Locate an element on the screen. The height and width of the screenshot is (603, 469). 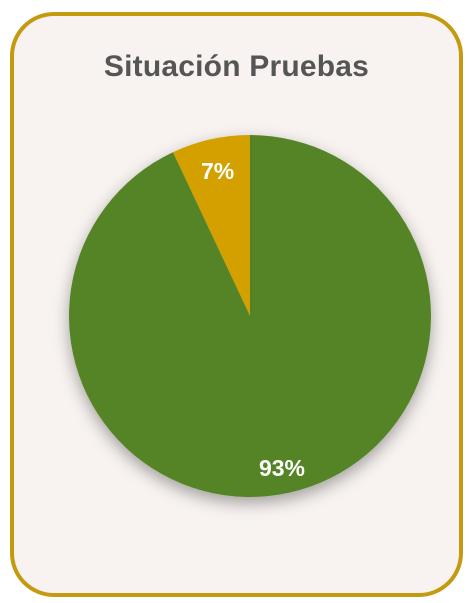
pie-label-93pct: 93% is located at coordinates (282, 468).